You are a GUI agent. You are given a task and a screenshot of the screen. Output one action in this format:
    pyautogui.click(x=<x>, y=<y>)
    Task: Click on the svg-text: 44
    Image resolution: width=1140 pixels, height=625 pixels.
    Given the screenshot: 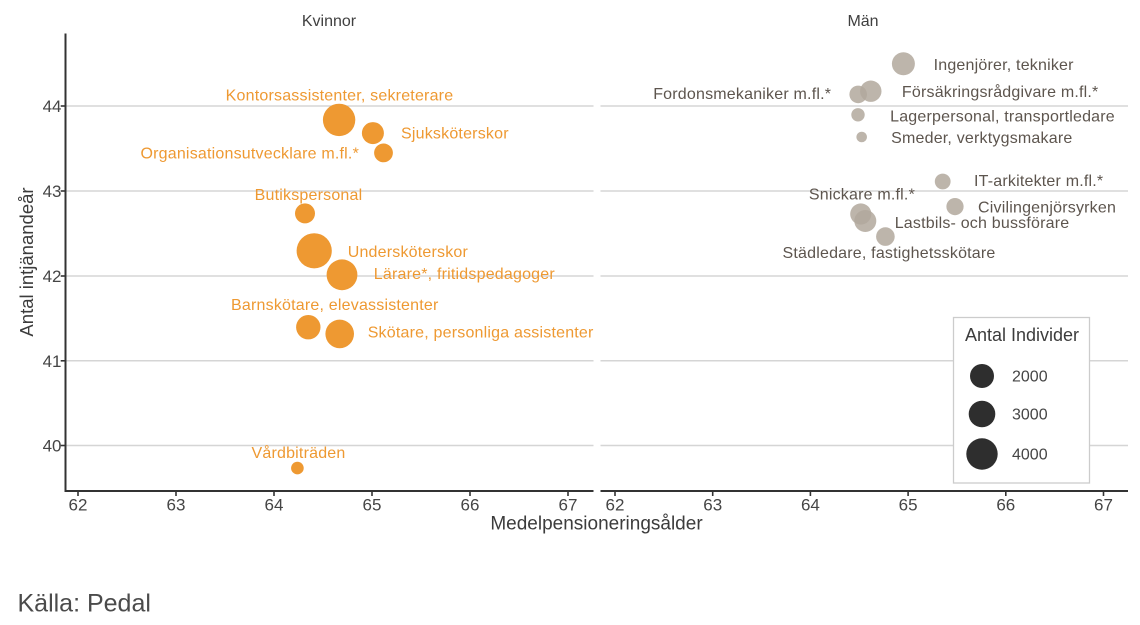 What is the action you would take?
    pyautogui.click(x=52, y=106)
    